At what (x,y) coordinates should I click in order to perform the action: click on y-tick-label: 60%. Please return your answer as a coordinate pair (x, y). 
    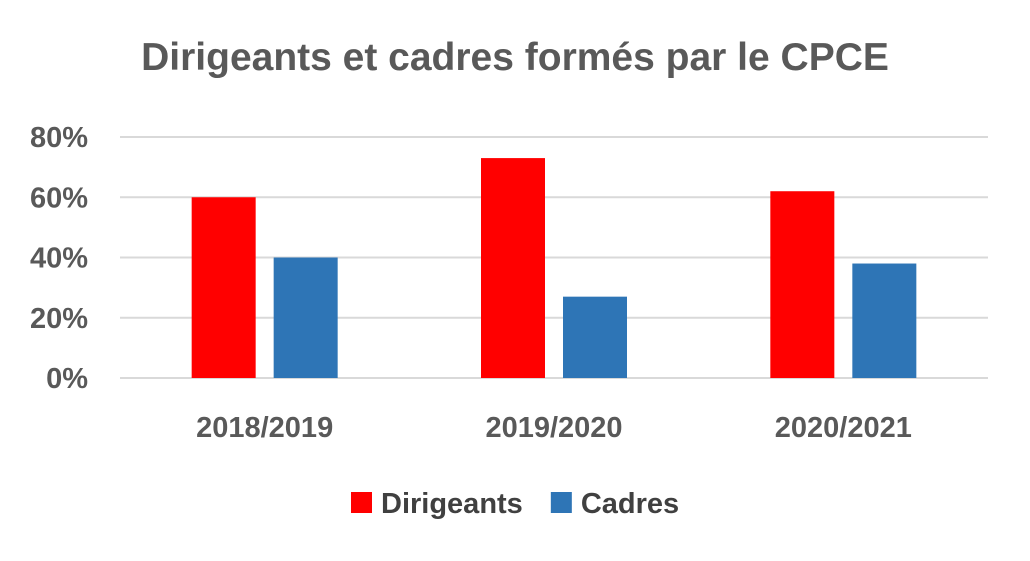
    Looking at the image, I should click on (59, 198).